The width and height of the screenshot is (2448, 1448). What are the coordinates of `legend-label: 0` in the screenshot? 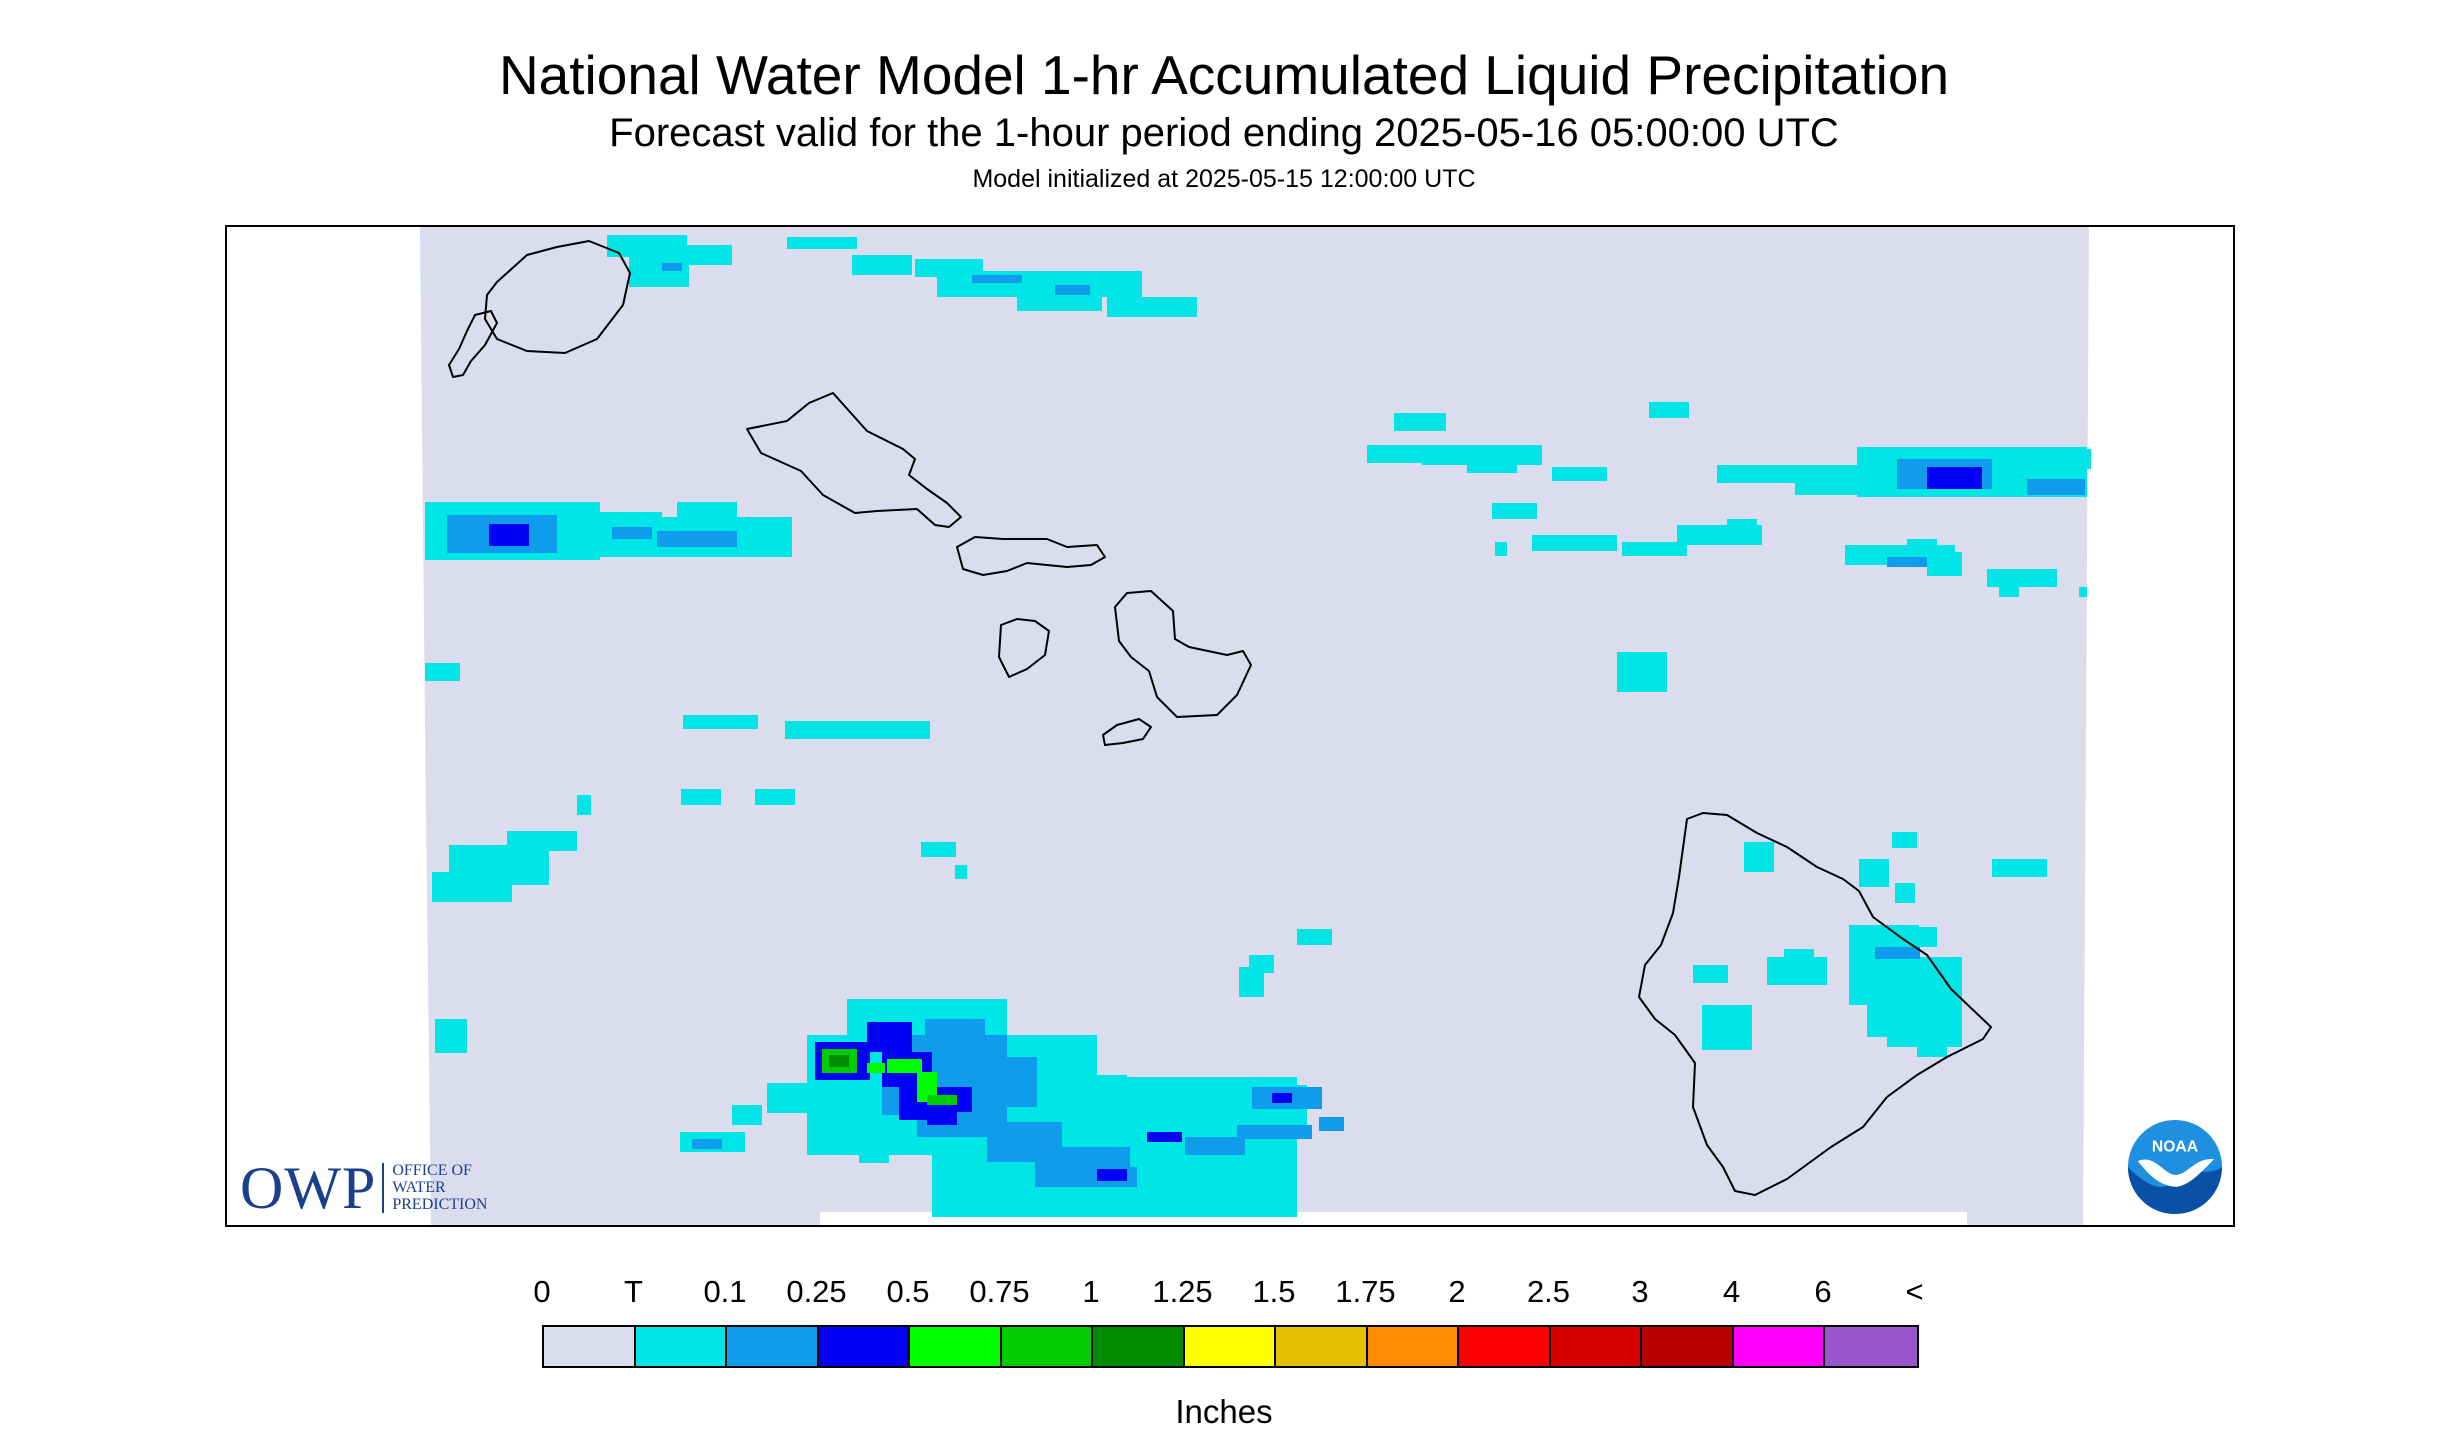 It's located at (542, 1291).